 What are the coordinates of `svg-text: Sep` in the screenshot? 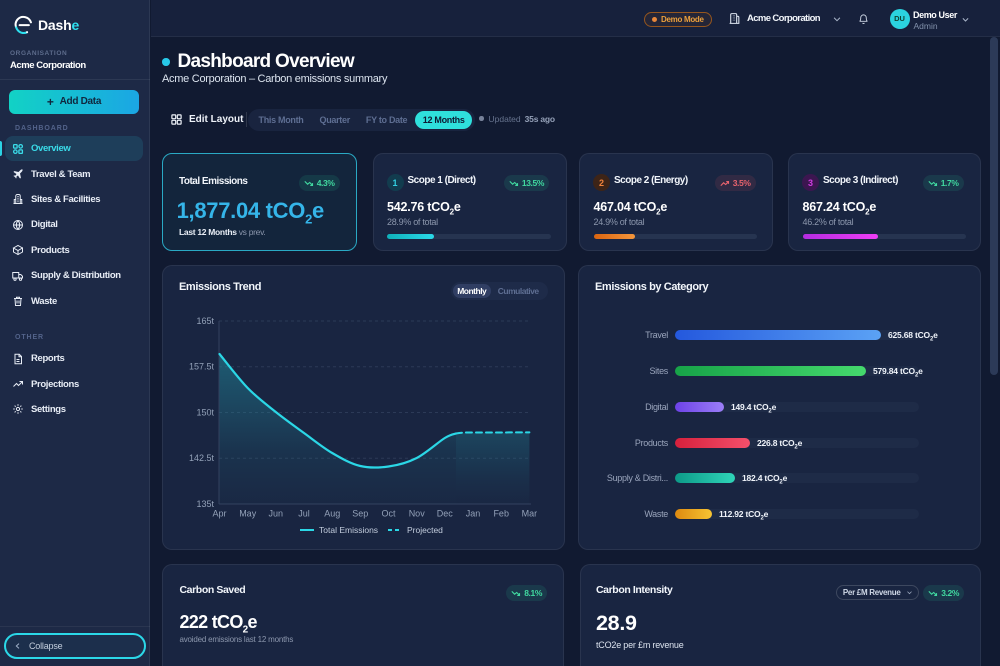 It's located at (360, 514).